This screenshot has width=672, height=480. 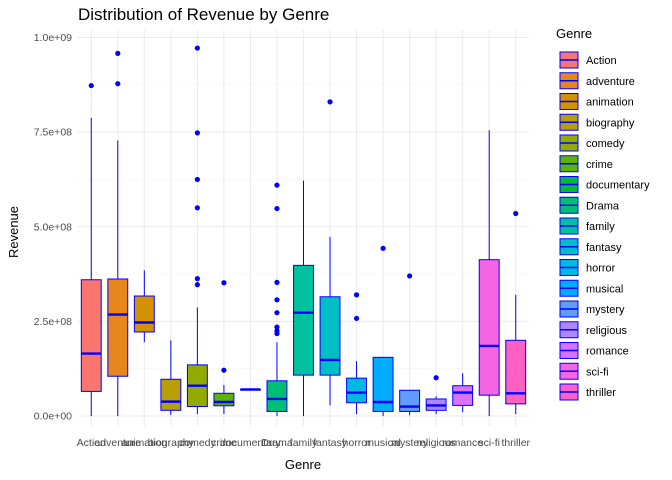 I want to click on box-comedy, so click(x=197, y=230).